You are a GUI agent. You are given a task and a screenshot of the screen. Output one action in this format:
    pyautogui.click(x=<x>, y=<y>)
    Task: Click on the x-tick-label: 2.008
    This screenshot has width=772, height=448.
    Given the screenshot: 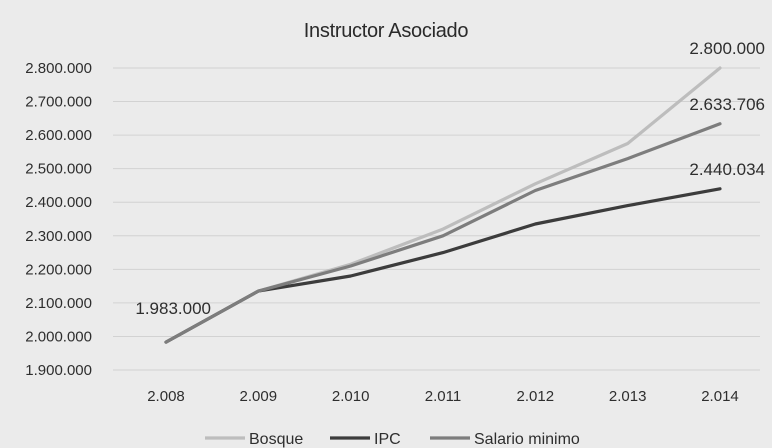 What is the action you would take?
    pyautogui.click(x=166, y=396)
    